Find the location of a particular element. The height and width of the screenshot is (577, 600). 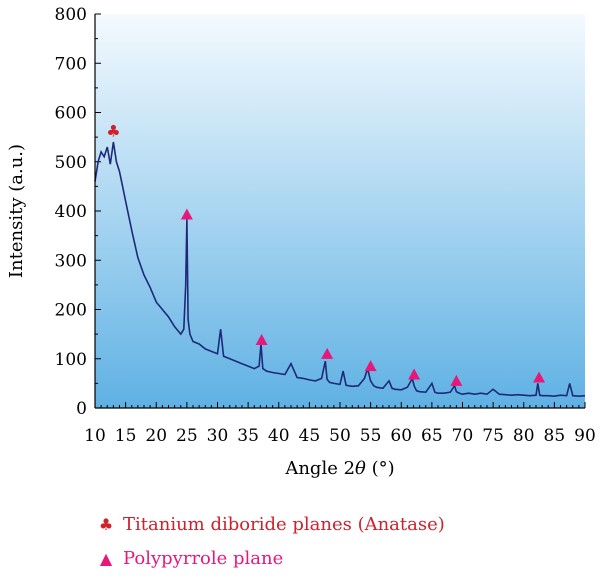

x-tick-label: 20 is located at coordinates (156, 436).